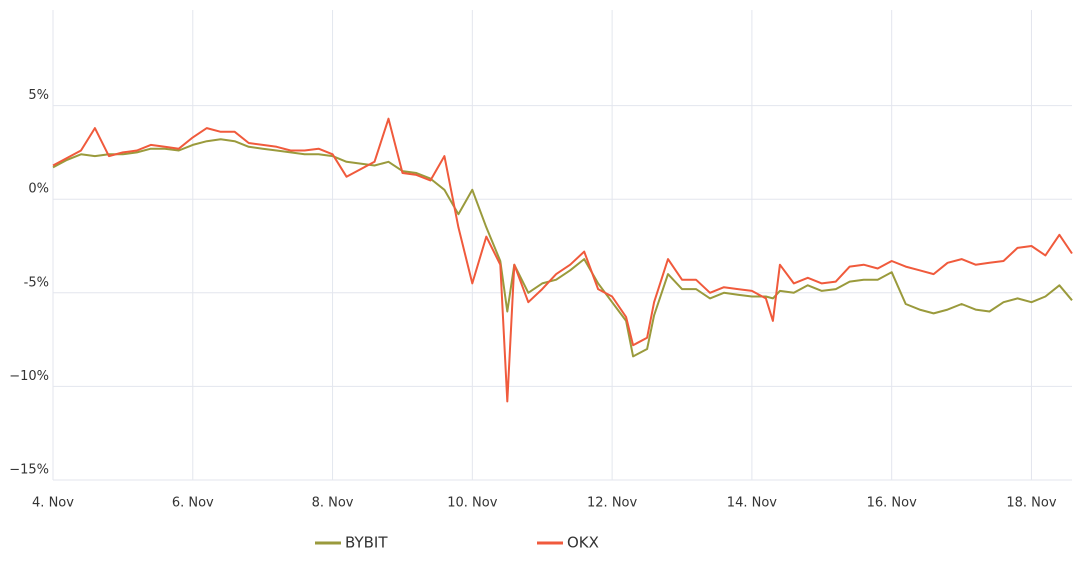 This screenshot has height=564, width=1088. I want to click on legend-label: BYBIT, so click(366, 543).